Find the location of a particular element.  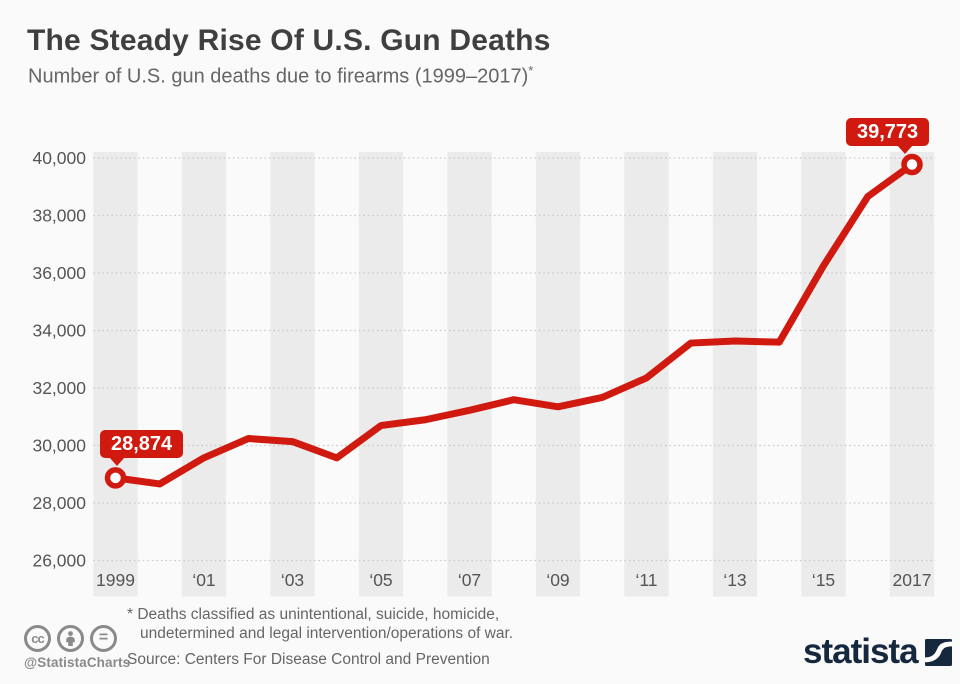

x-tick-label: ‘11 is located at coordinates (646, 580).